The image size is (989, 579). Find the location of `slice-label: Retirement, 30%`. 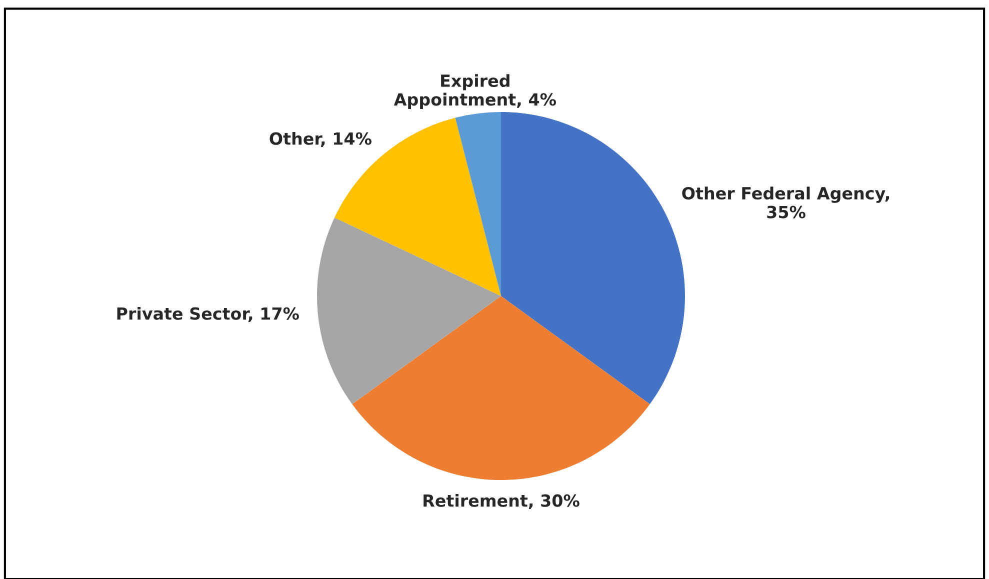

slice-label: Retirement, 30% is located at coordinates (502, 502).